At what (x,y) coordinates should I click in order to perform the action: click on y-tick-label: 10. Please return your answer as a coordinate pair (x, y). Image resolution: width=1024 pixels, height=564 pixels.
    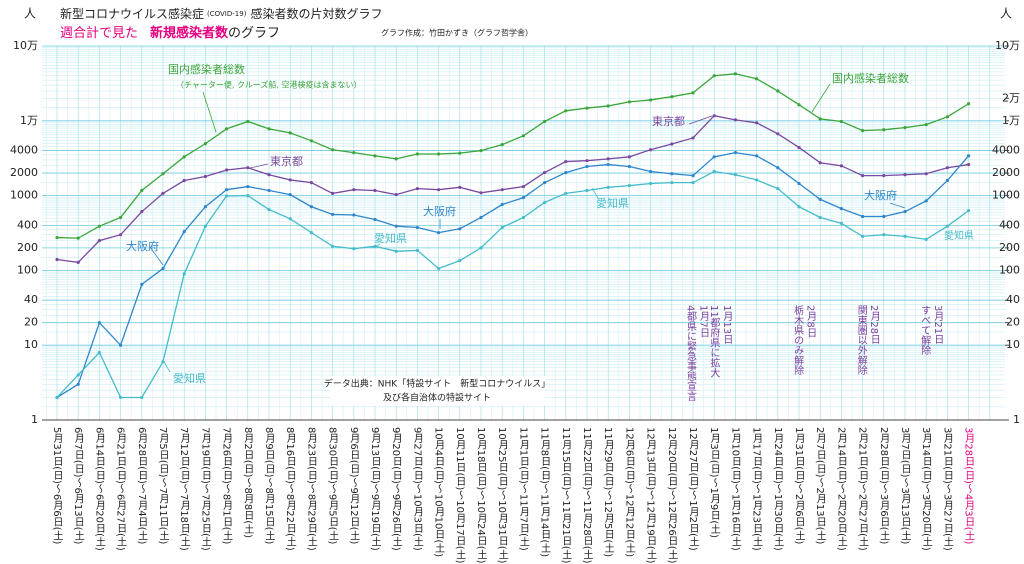
    Looking at the image, I should click on (31, 344).